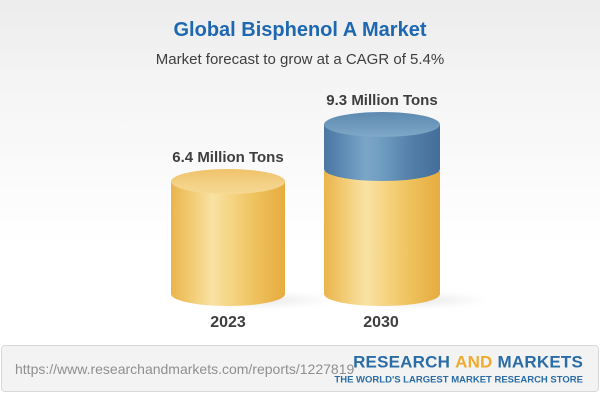 The height and width of the screenshot is (400, 600). What do you see at coordinates (474, 361) in the screenshot?
I see `logo-word-and: AND` at bounding box center [474, 361].